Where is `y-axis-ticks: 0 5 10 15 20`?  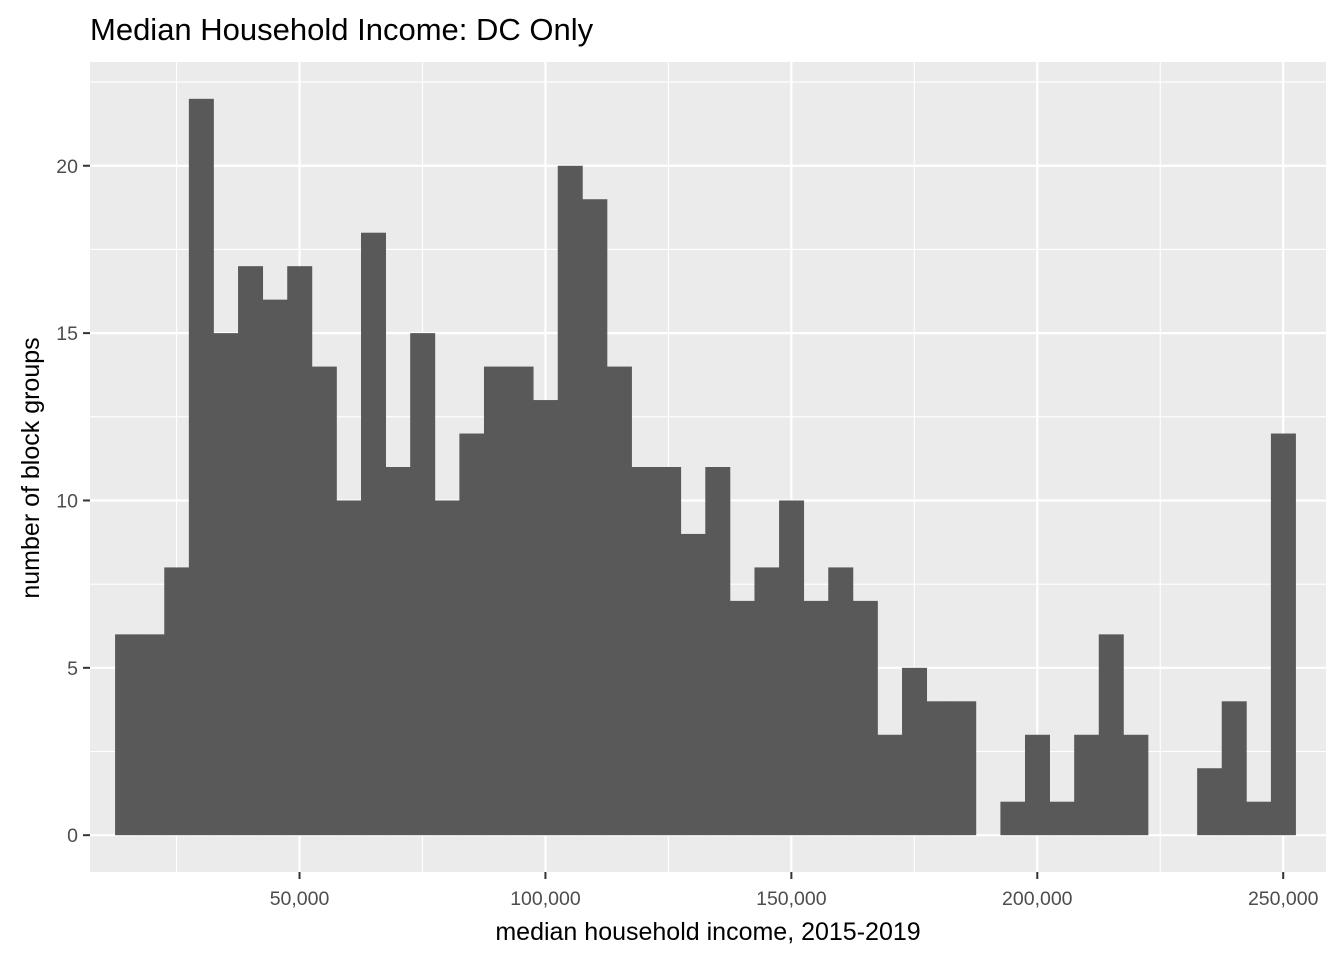
y-axis-ticks: 0 5 10 15 20 is located at coordinates (73, 501).